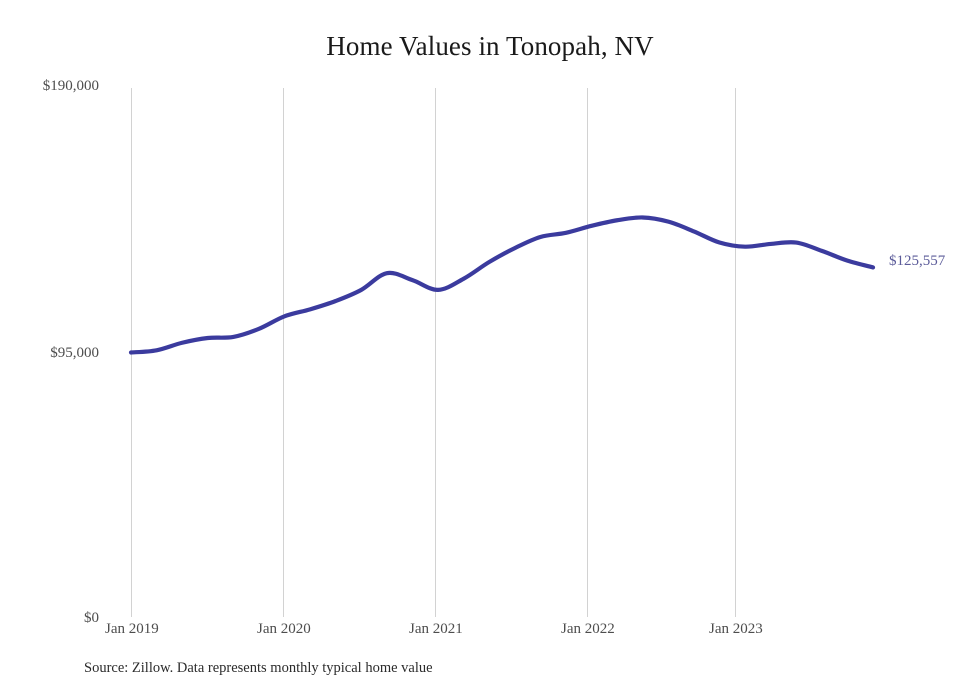 The image size is (980, 699). What do you see at coordinates (70, 86) in the screenshot?
I see `y-axis-tick-label-max: $190,000` at bounding box center [70, 86].